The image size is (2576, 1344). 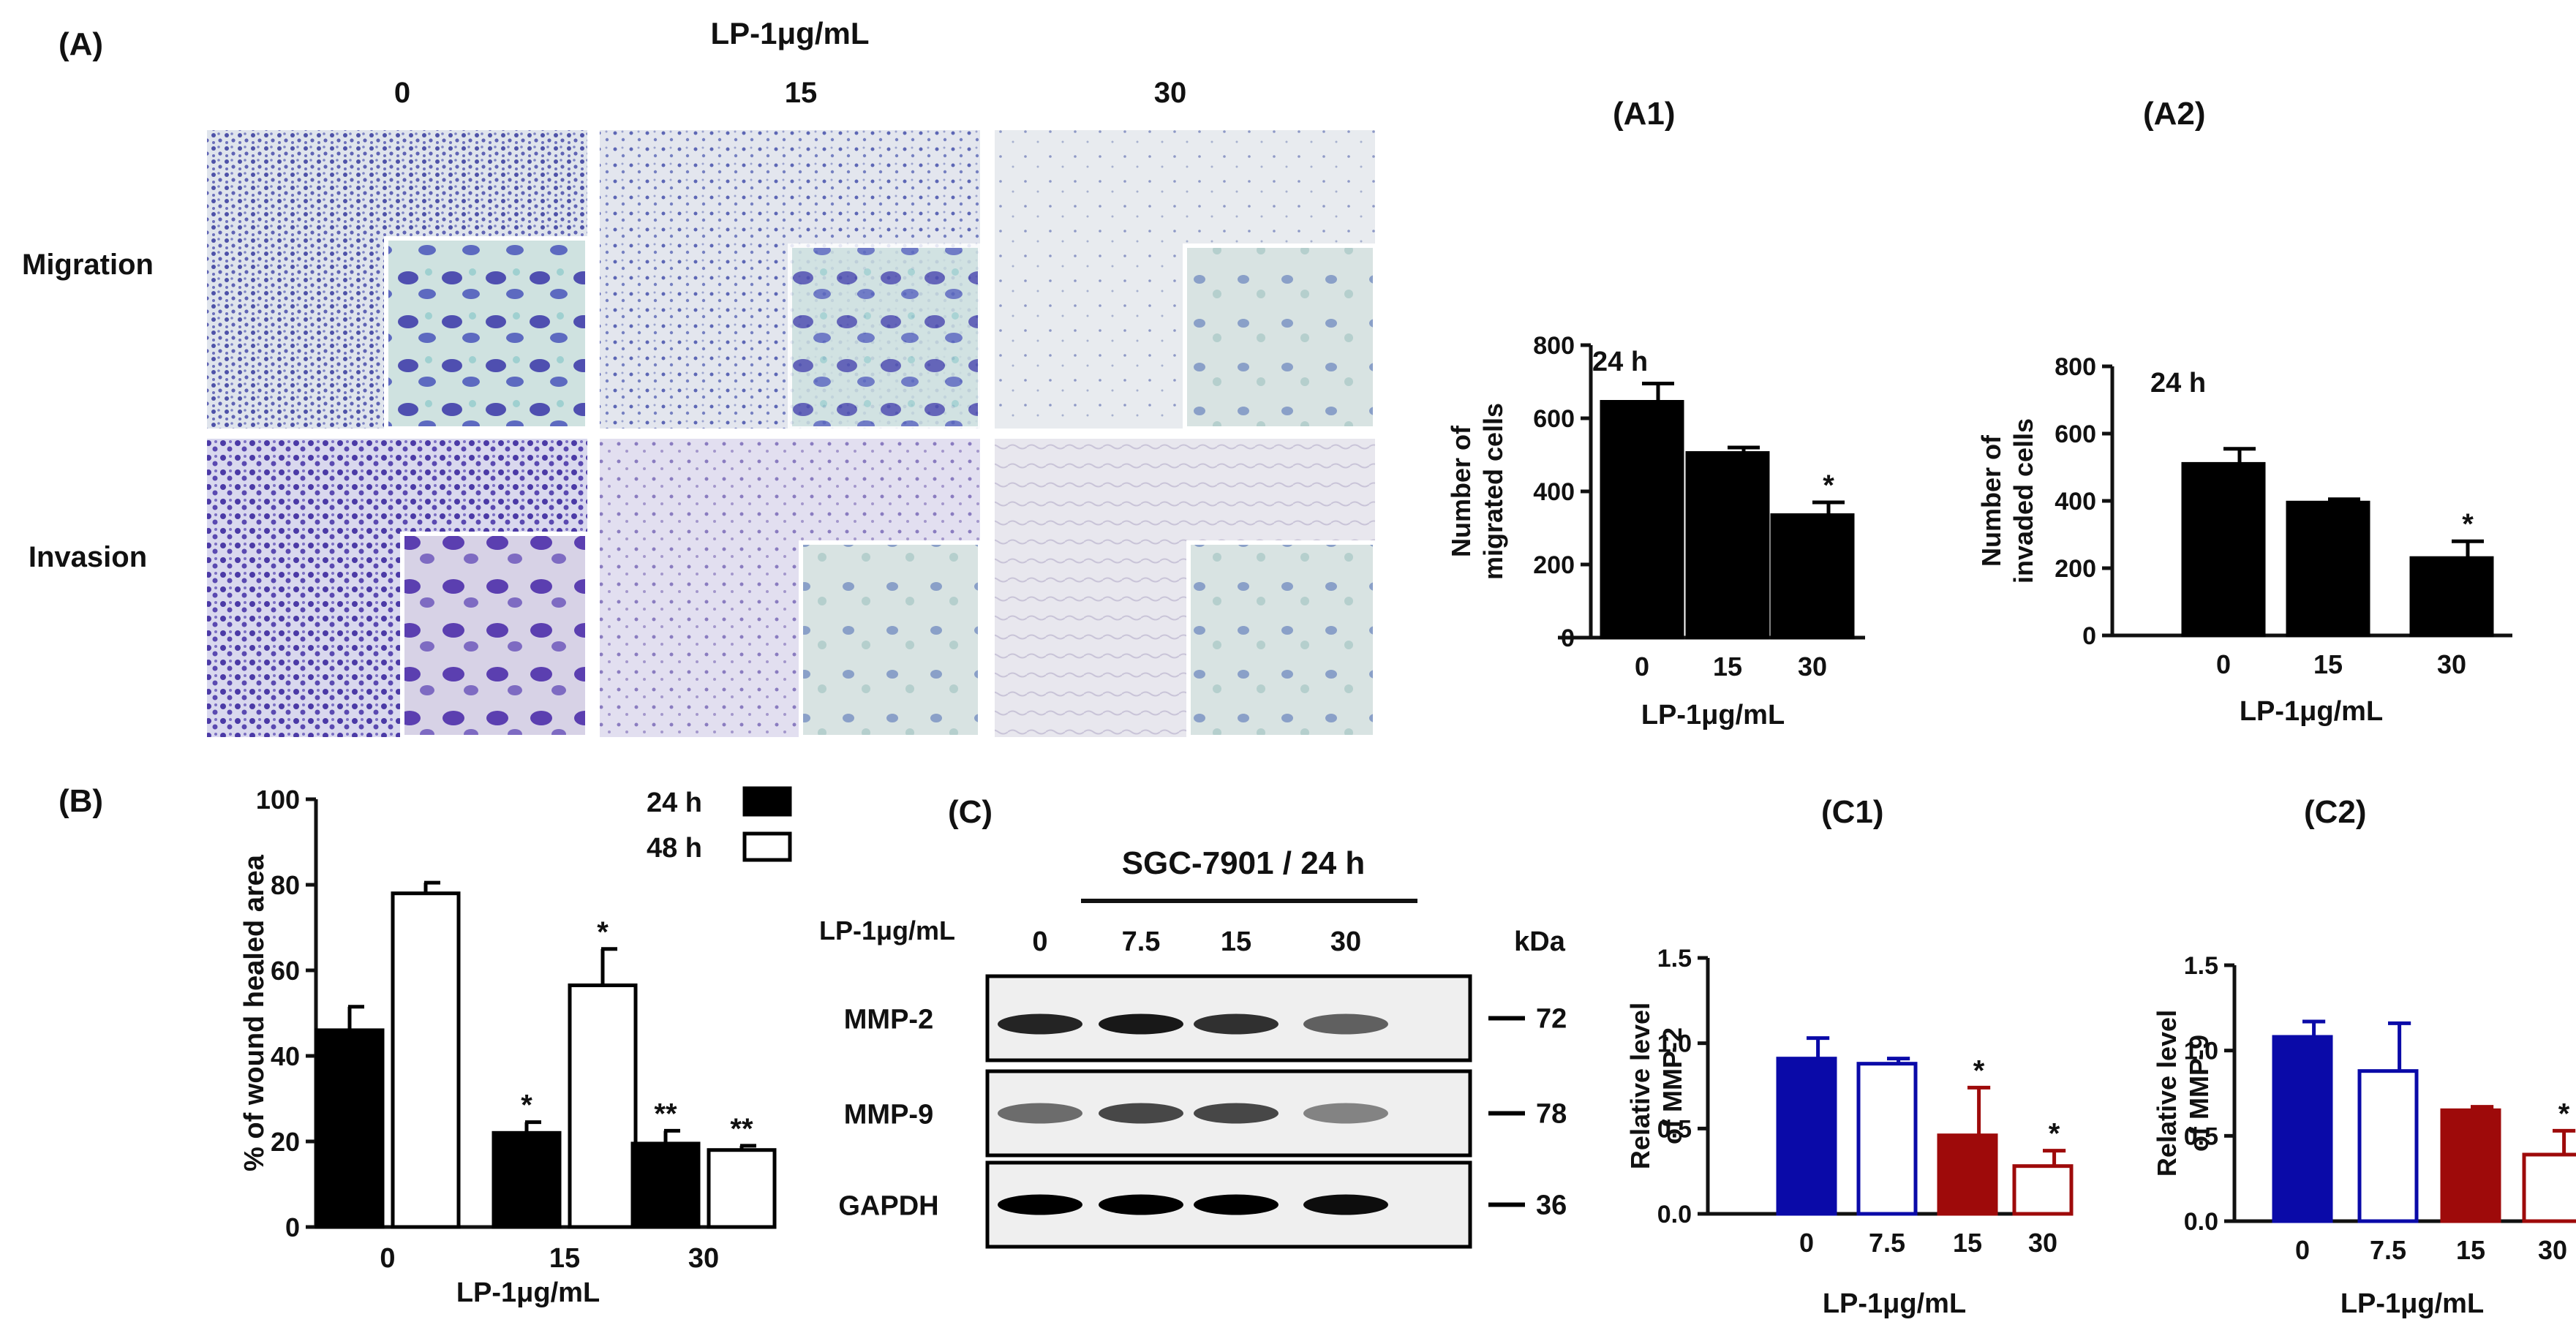 I want to click on chart-panel-label: (A2), so click(x=2174, y=114).